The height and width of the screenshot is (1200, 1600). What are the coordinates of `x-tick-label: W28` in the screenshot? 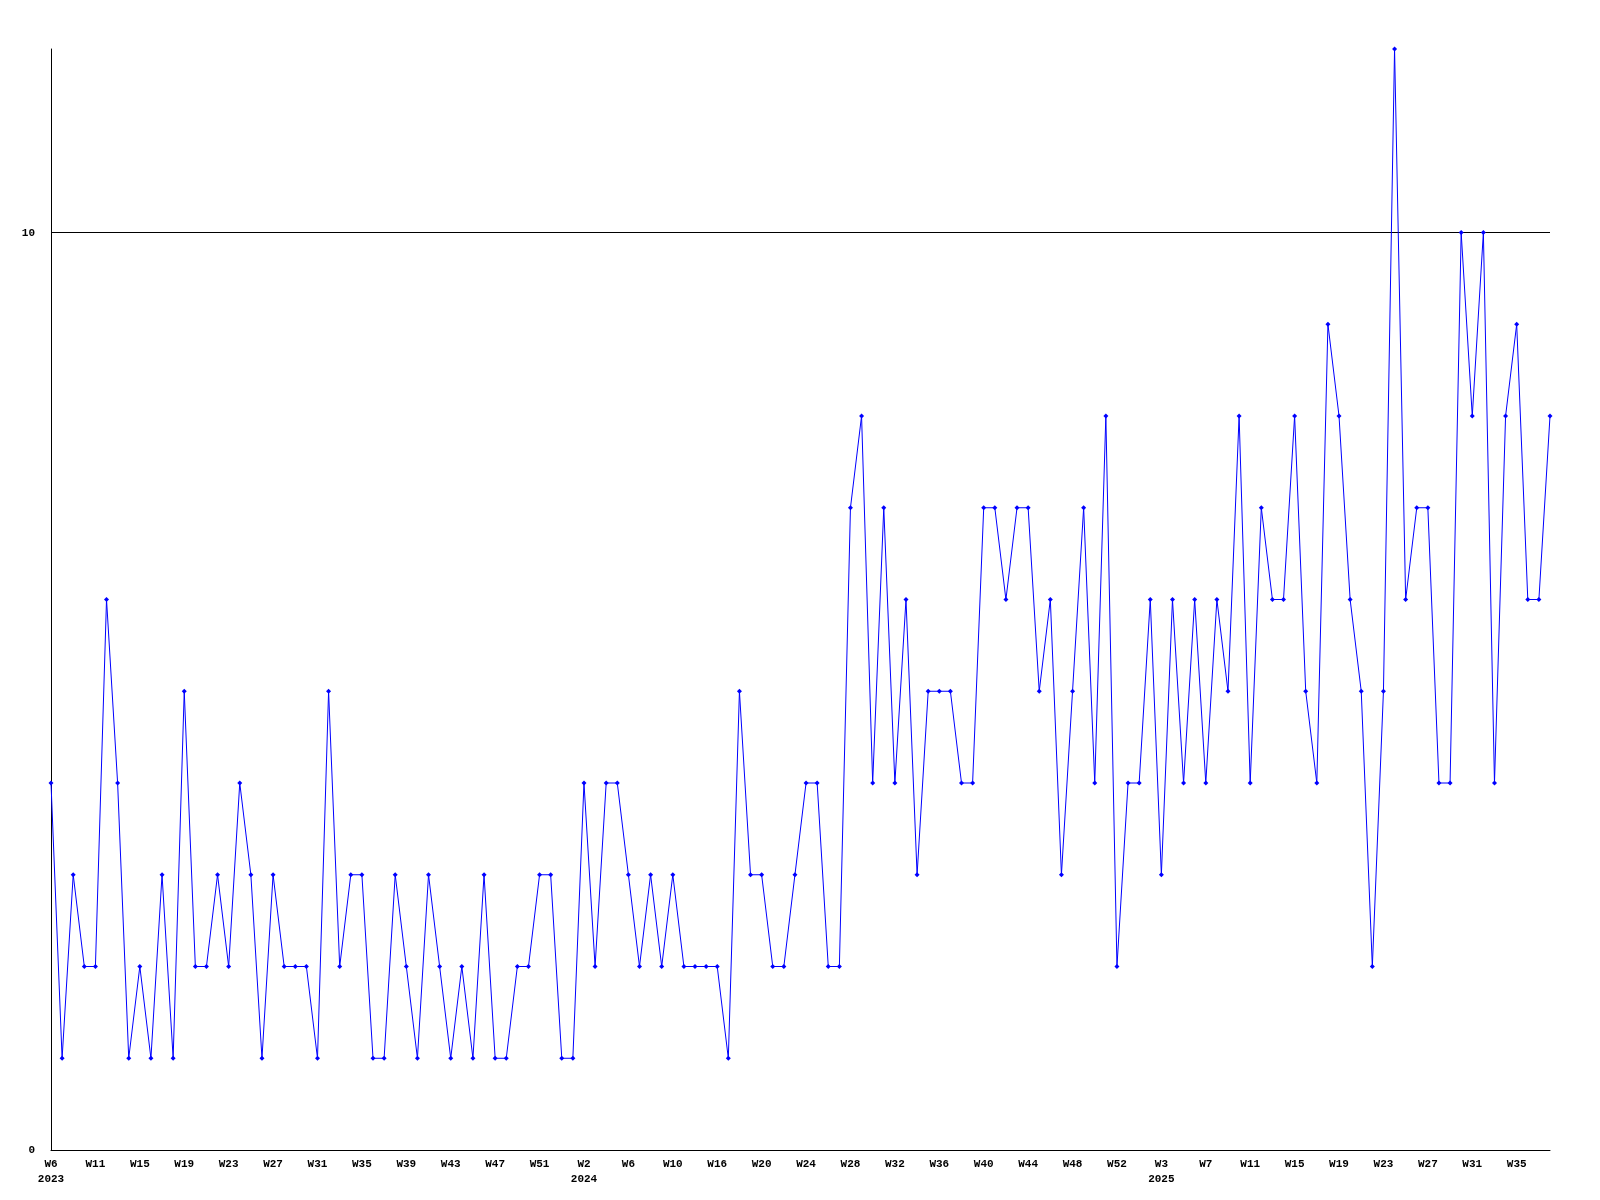 It's located at (850, 1163).